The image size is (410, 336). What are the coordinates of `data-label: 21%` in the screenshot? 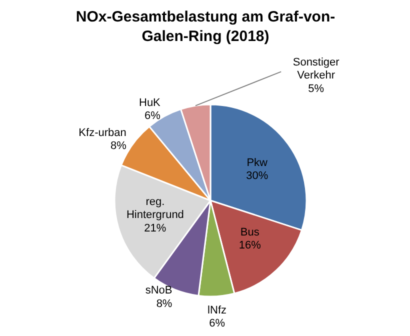 It's located at (155, 228).